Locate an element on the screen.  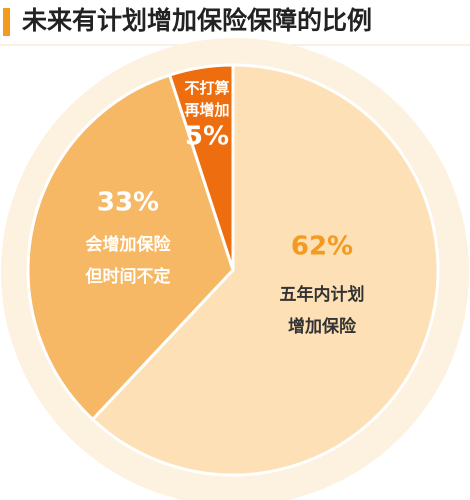
slice-label: 会增加保险但时间不定 is located at coordinates (129, 260).